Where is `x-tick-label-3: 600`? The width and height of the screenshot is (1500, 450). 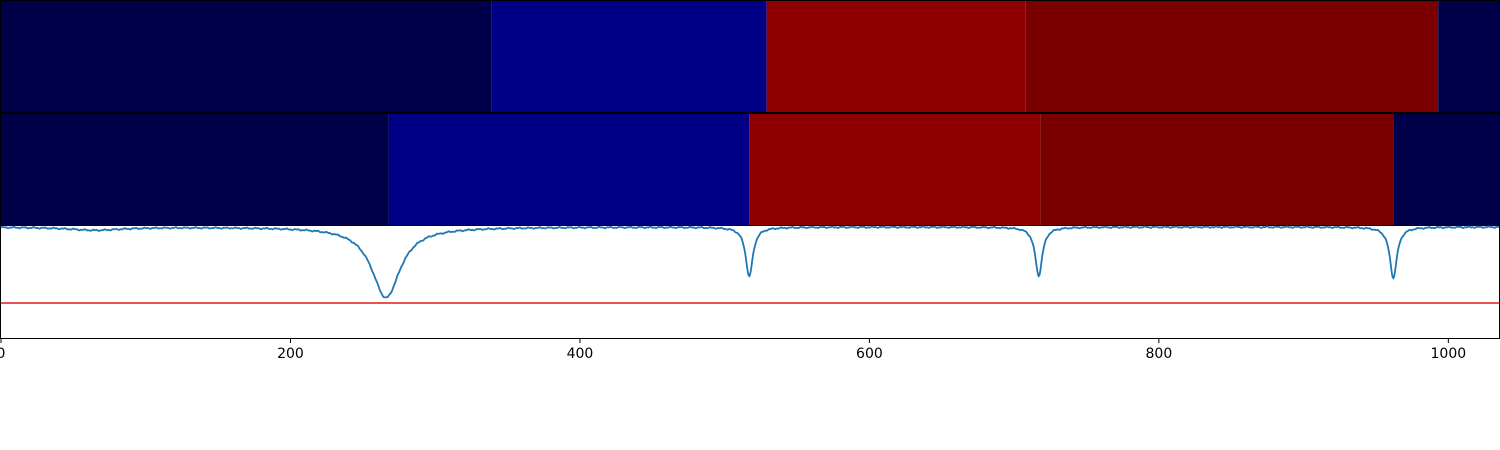
x-tick-label-3: 600 is located at coordinates (869, 354).